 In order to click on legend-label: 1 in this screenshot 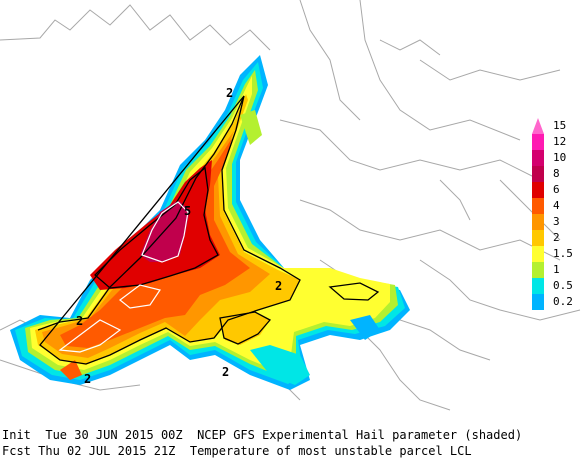, I will do `click(556, 269)`.